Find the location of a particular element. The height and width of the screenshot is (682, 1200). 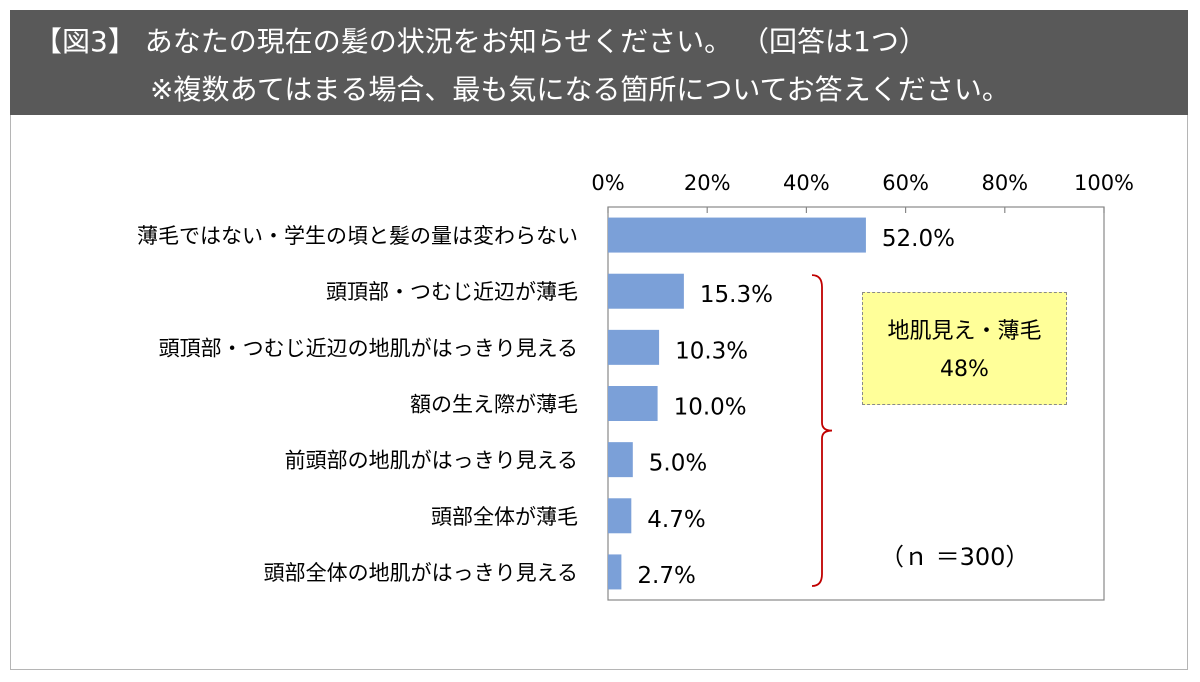

category-label: 頭部全体の地肌がはっきり見える is located at coordinates (421, 573).